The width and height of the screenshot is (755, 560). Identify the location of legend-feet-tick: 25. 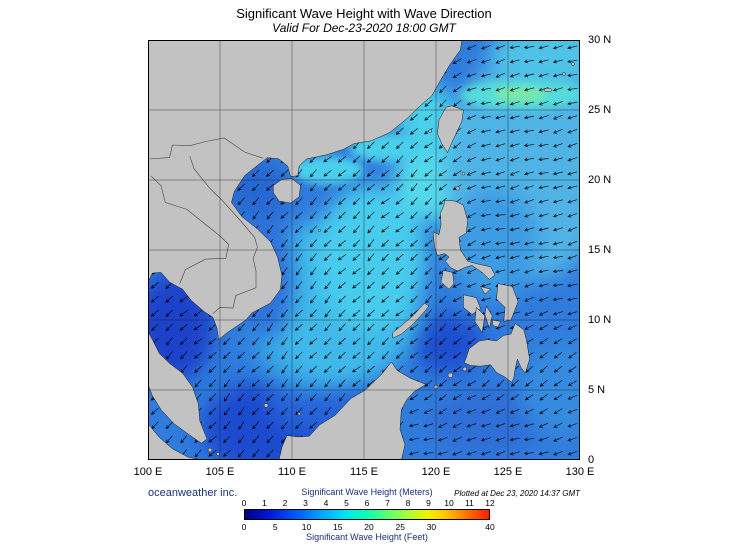
(400, 527).